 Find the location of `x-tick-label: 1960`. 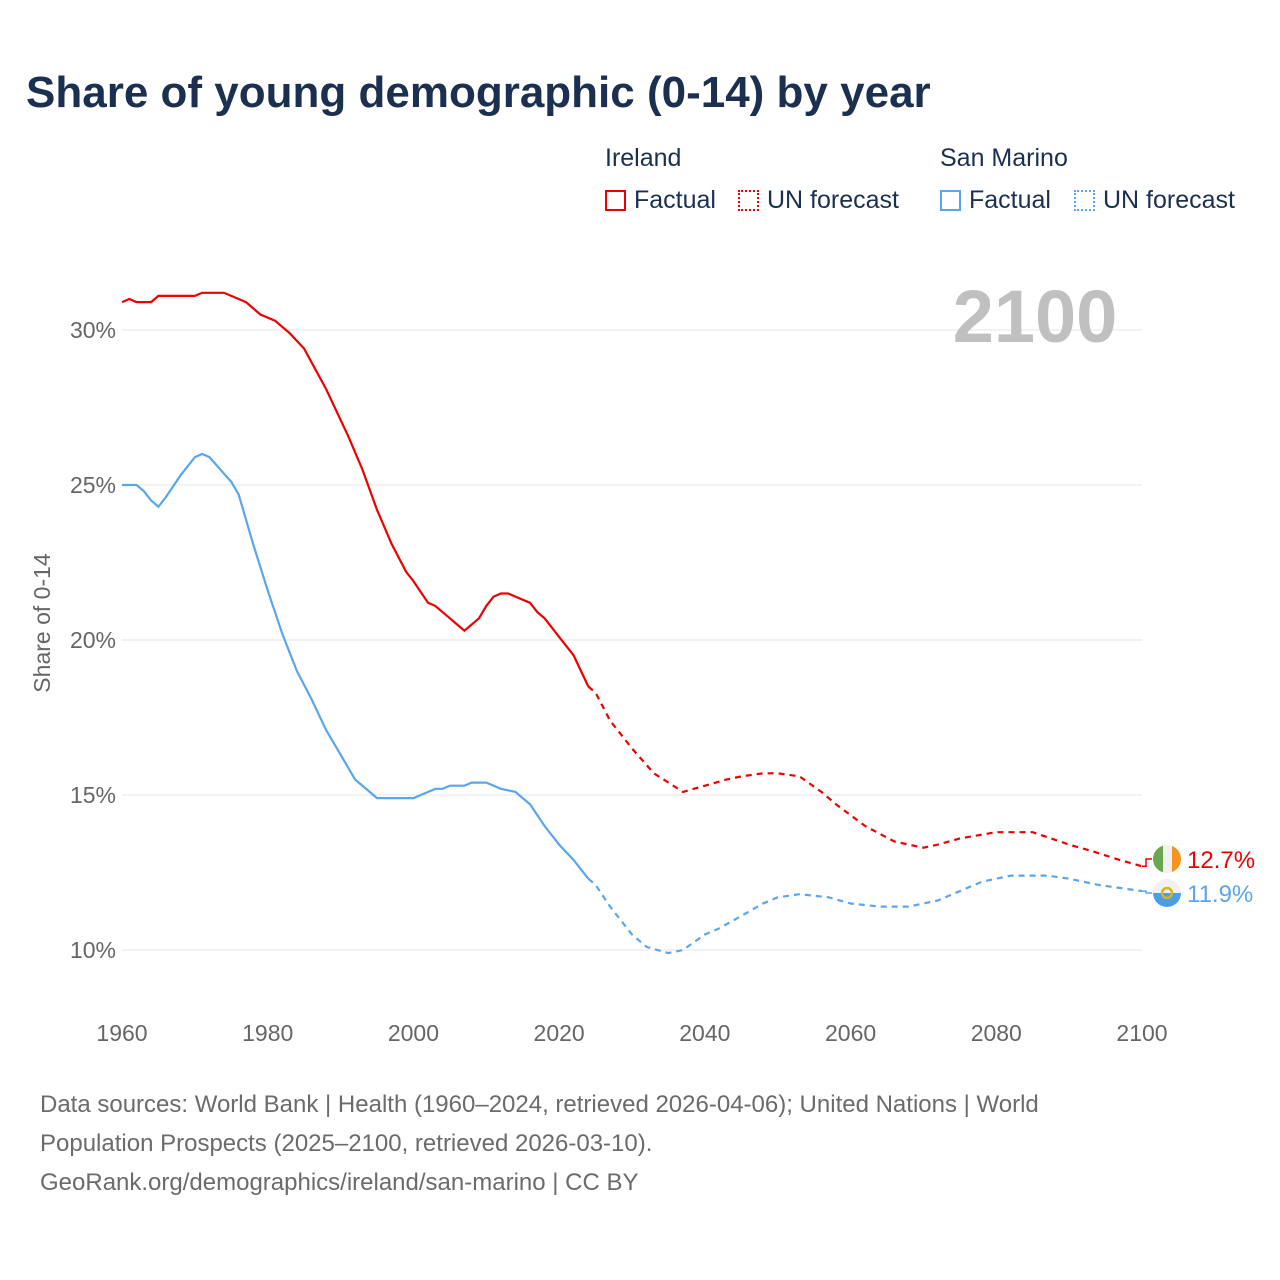

x-tick-label: 1960 is located at coordinates (121, 1033).